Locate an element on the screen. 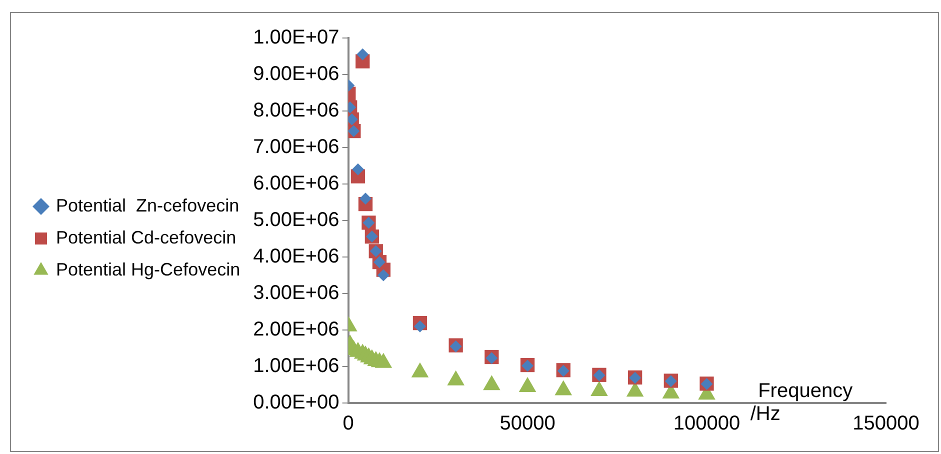 The image size is (941, 454). y-tick-label: 1.00E+07 is located at coordinates (296, 37).